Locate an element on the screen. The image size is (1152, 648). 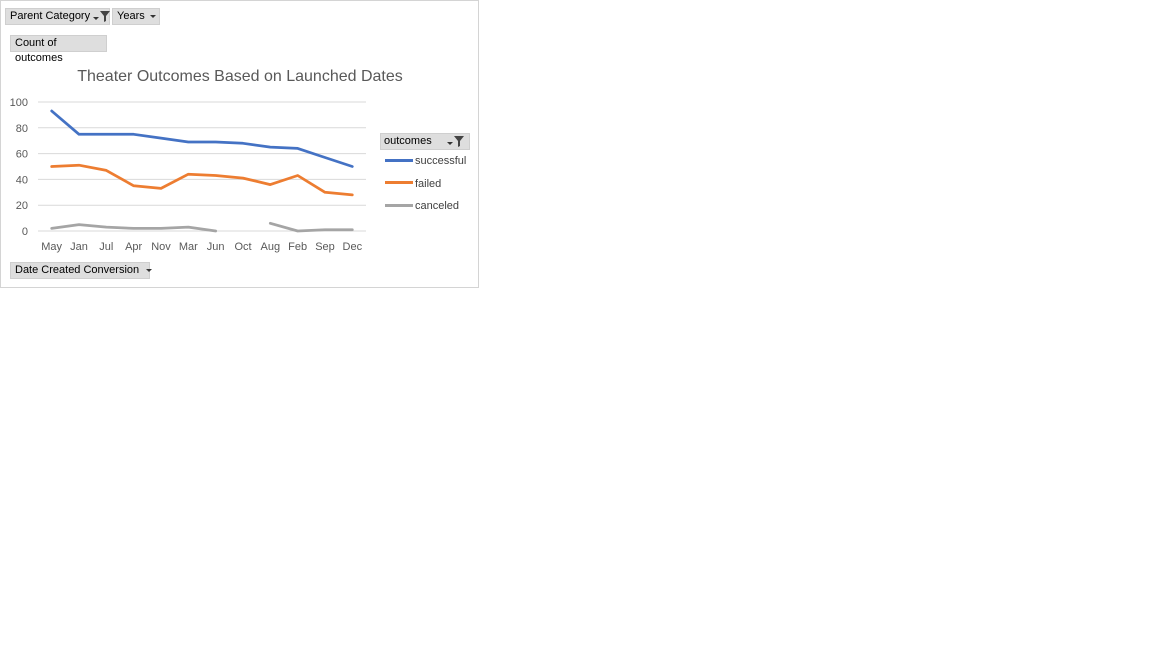
x-tick-label: Mar is located at coordinates (188, 247).